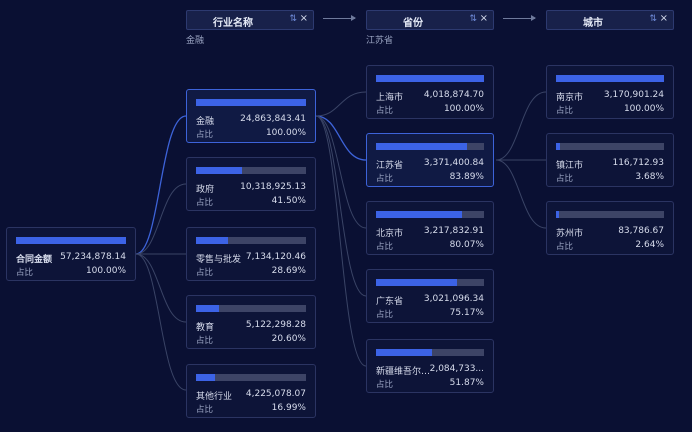 The height and width of the screenshot is (432, 692). Describe the element at coordinates (288, 201) in the screenshot. I see `percent-value: 41.50%` at that location.